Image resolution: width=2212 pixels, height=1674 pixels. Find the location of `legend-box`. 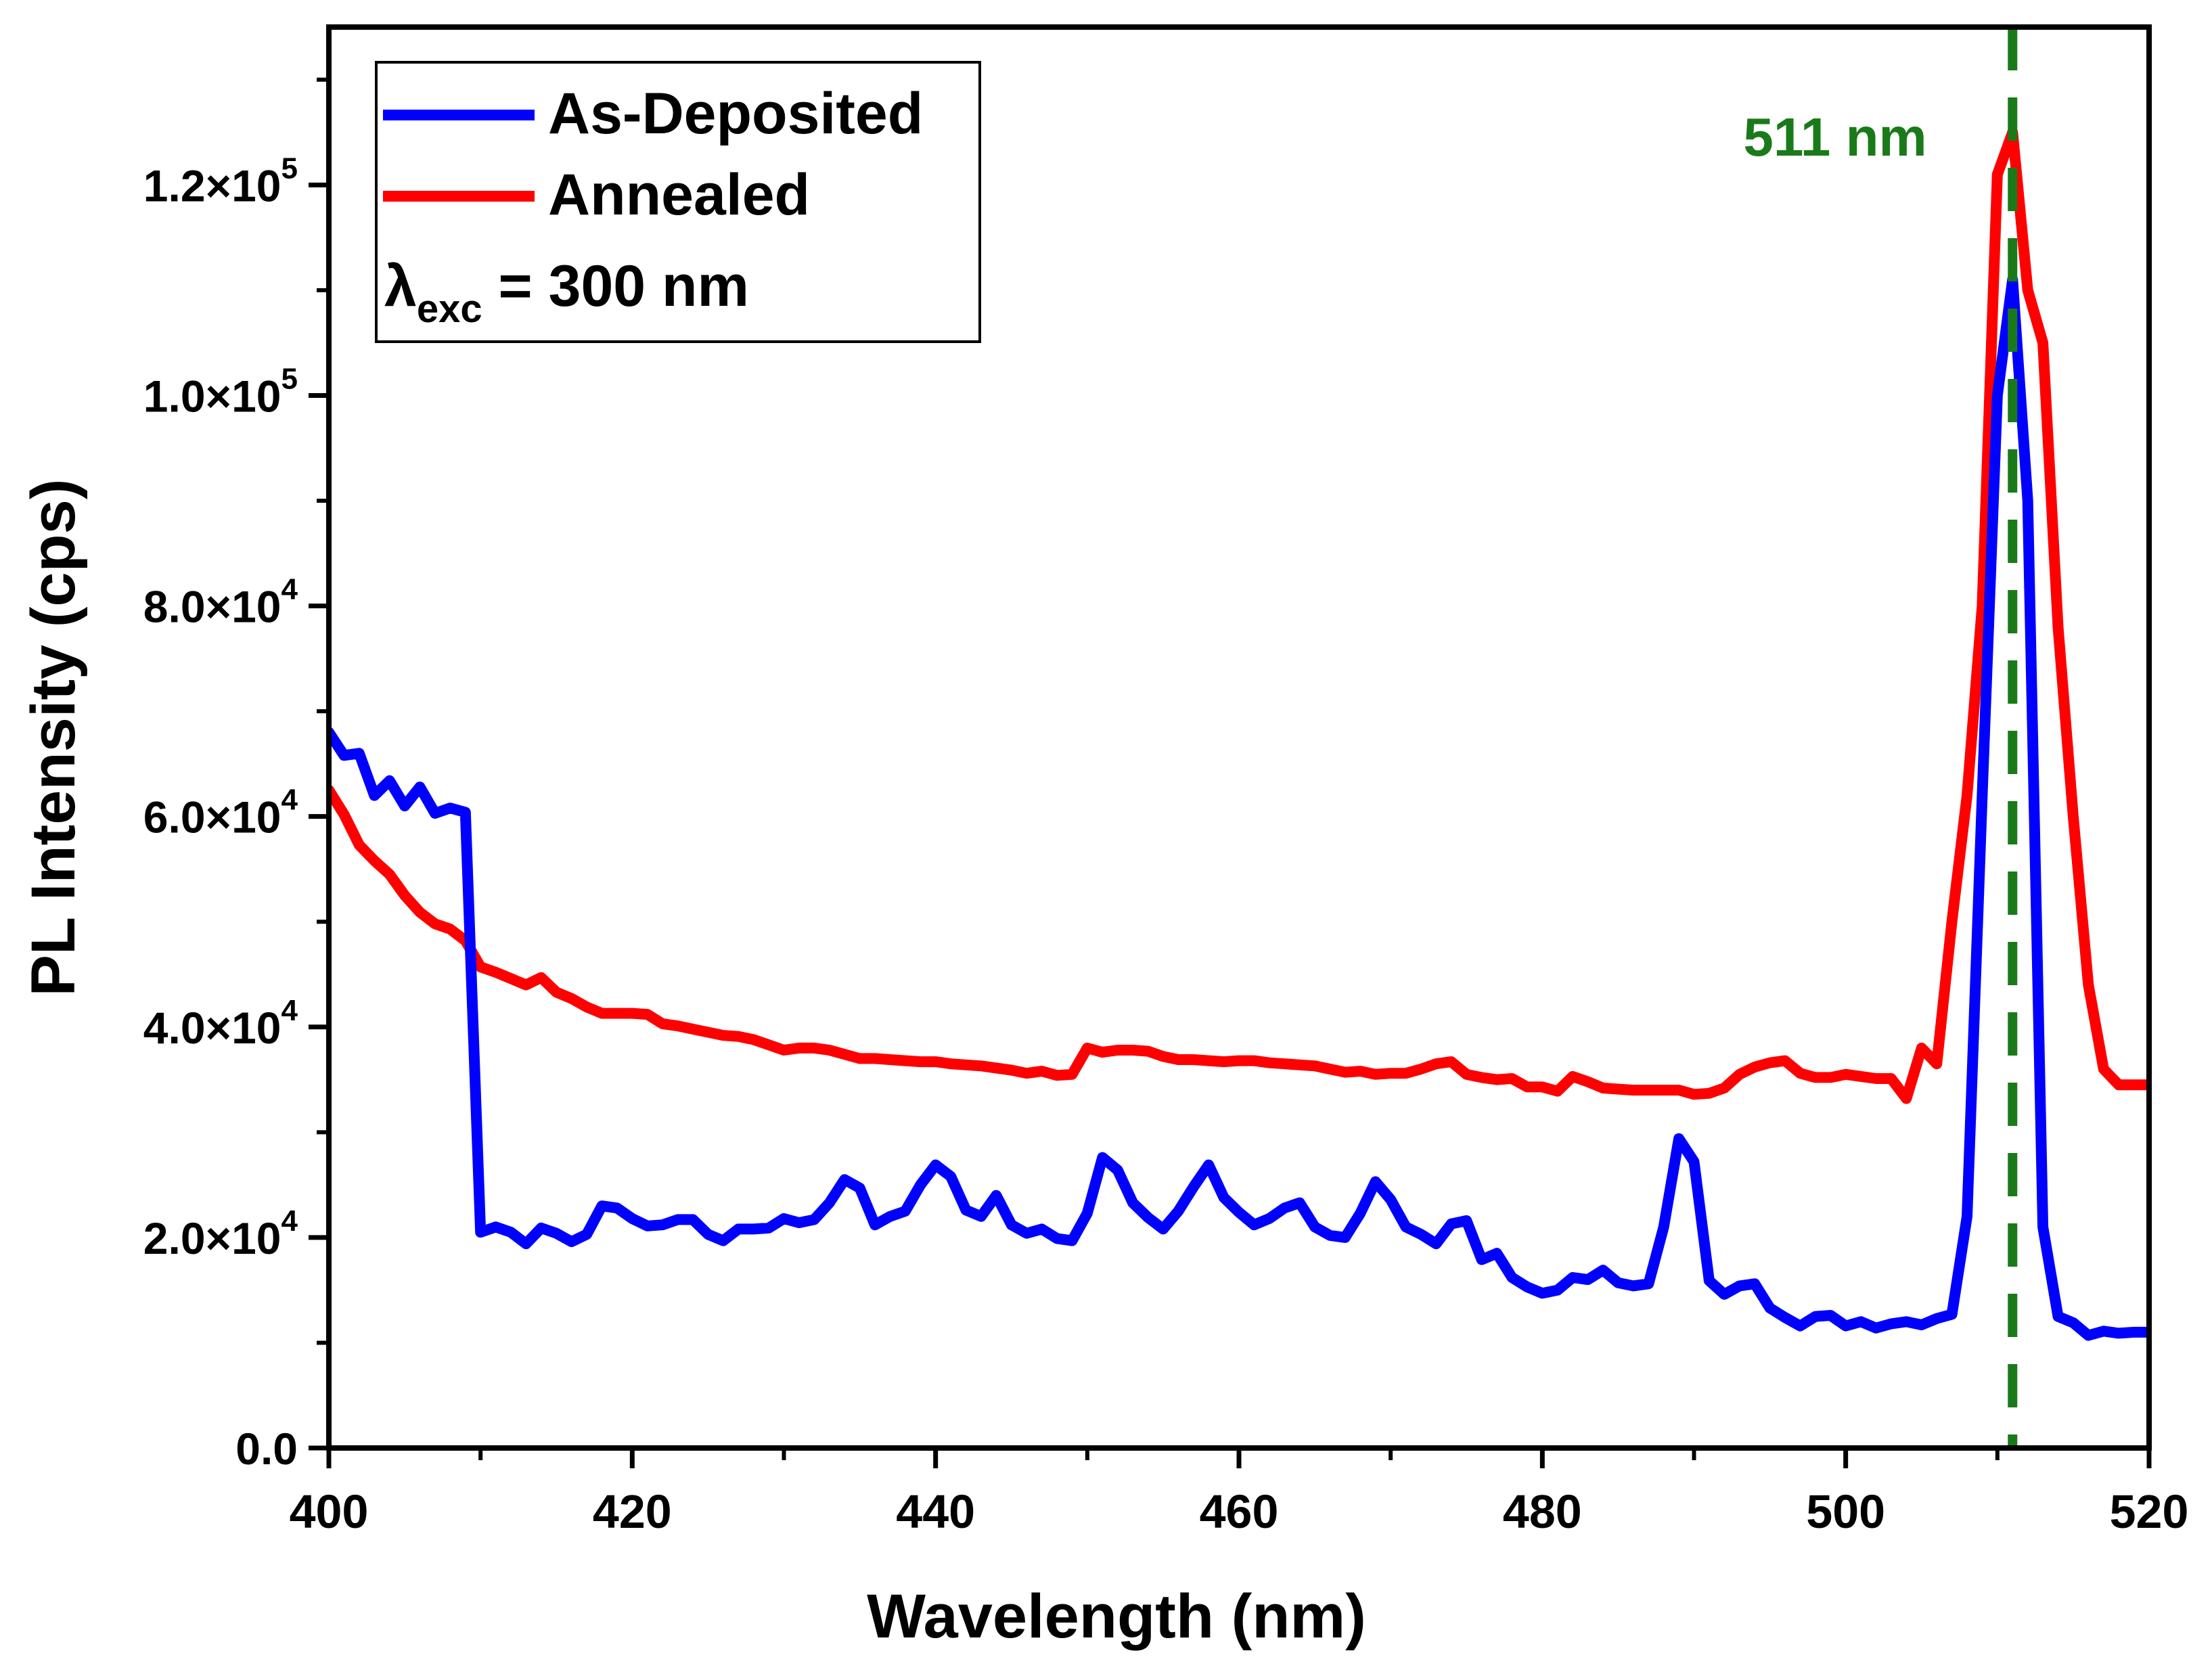

legend-box is located at coordinates (678, 202).